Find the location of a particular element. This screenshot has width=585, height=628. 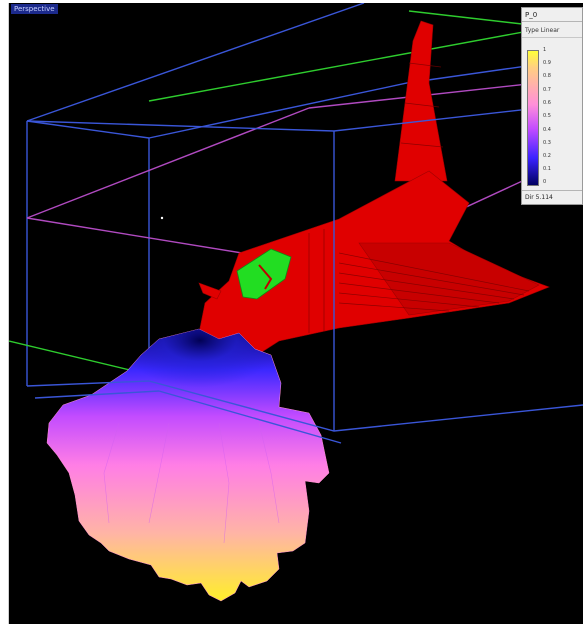

legend-tick: 0.1 is located at coordinates (547, 169).